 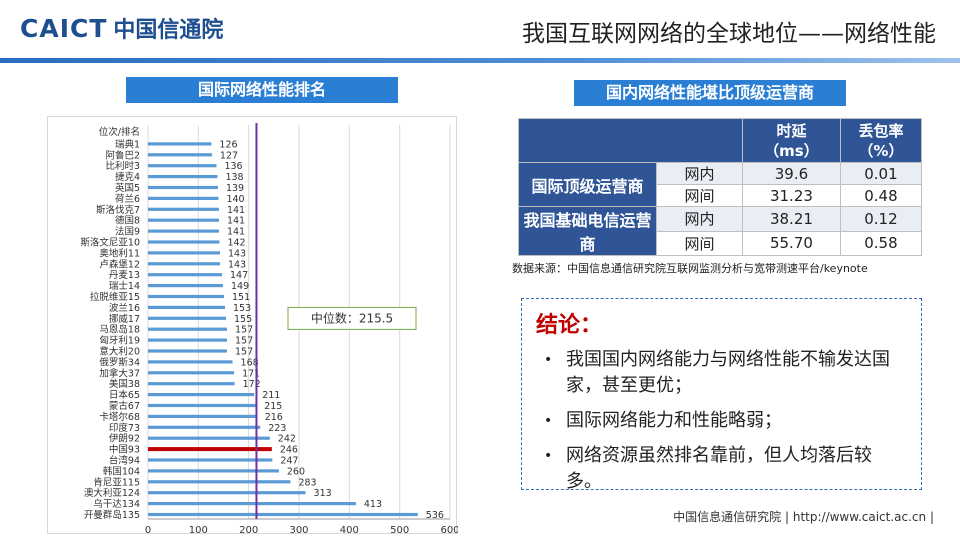 What do you see at coordinates (119, 132) in the screenshot?
I see `category-header: 位次/排名` at bounding box center [119, 132].